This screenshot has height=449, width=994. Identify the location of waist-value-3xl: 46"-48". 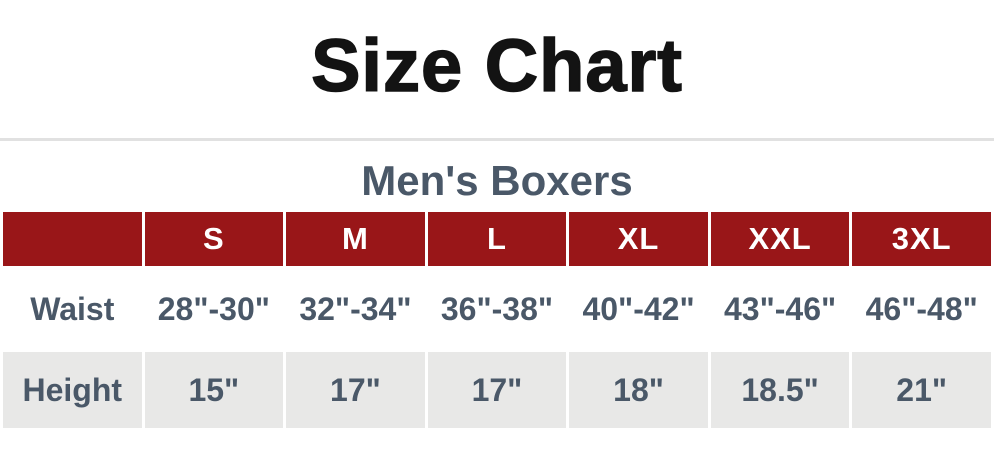
(921, 309).